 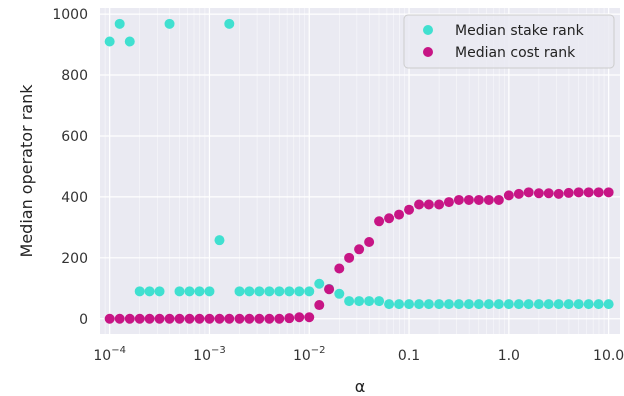 I want to click on legend: Median stake rank Median cost rank, so click(x=509, y=41).